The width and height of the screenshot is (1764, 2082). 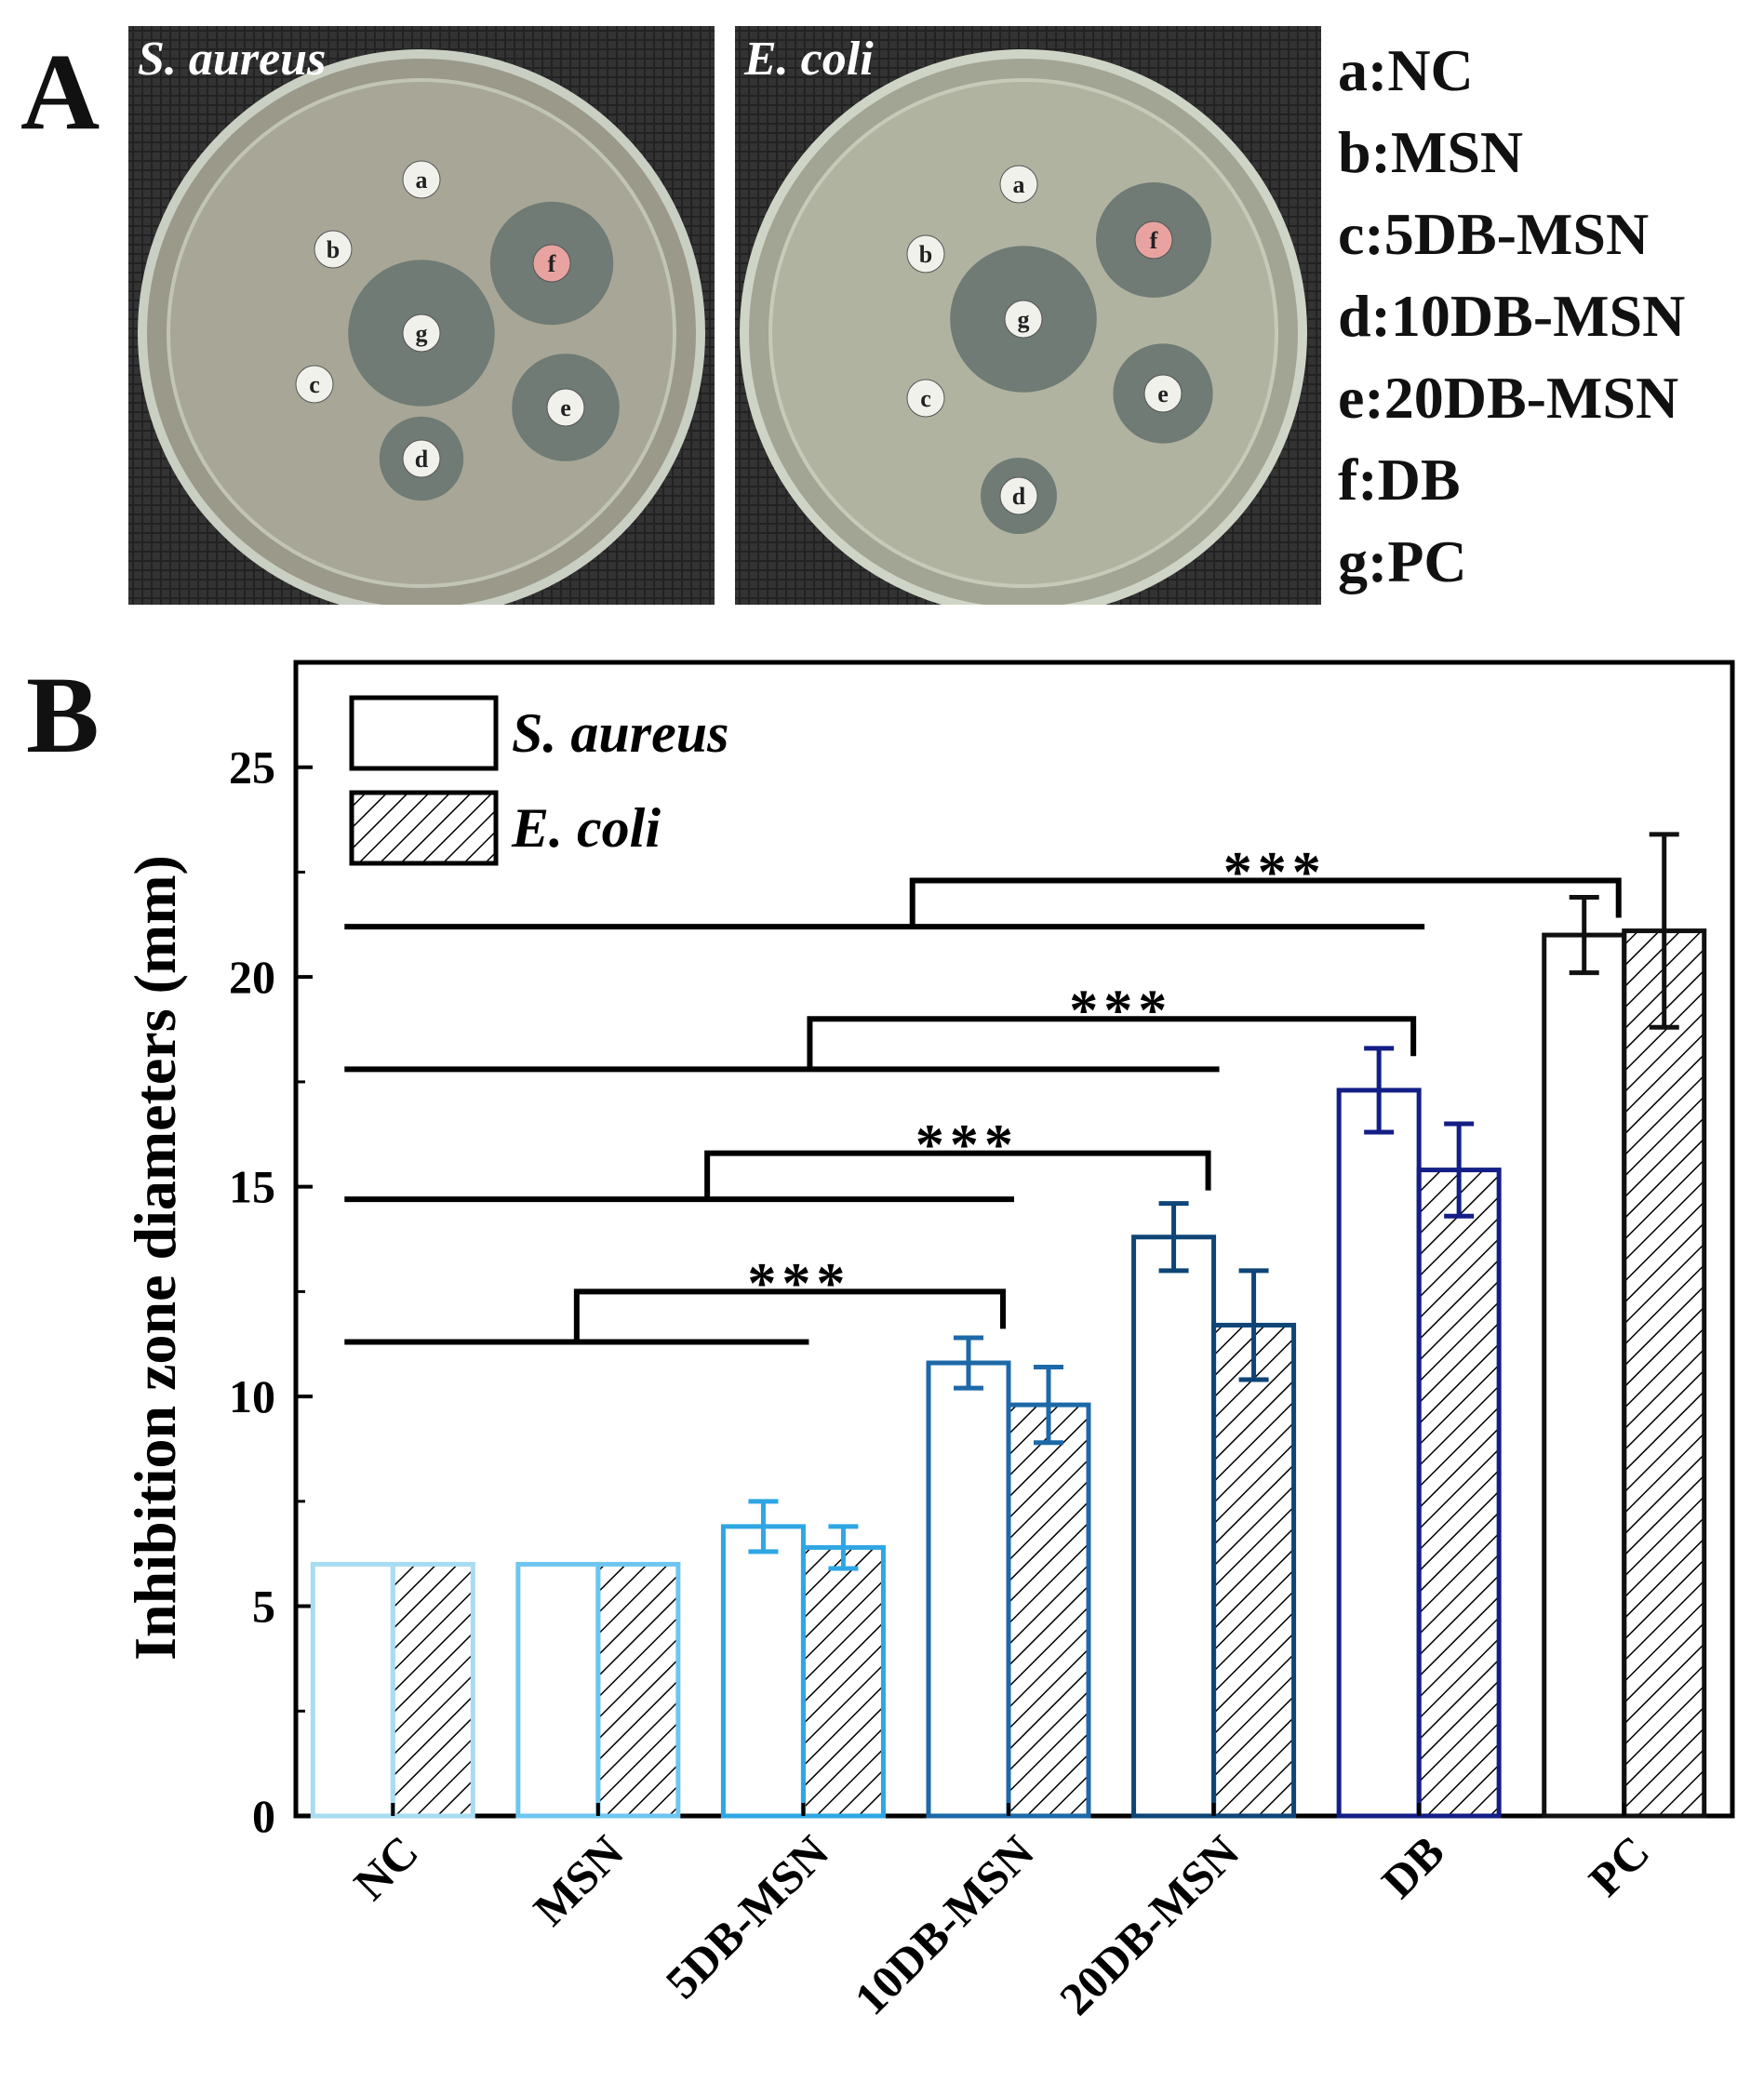 What do you see at coordinates (424, 828) in the screenshot?
I see `legend-swatch-e-coli` at bounding box center [424, 828].